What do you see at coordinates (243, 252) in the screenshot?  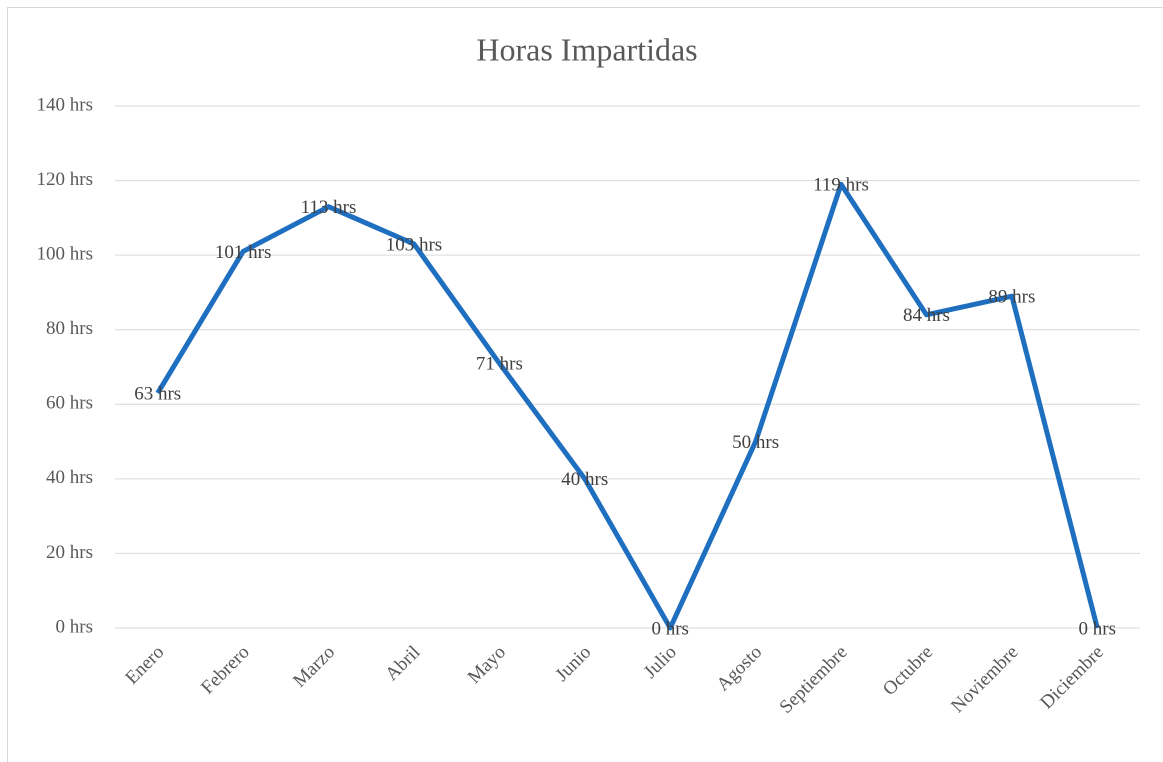 I see `data-label: 101 hrs` at bounding box center [243, 252].